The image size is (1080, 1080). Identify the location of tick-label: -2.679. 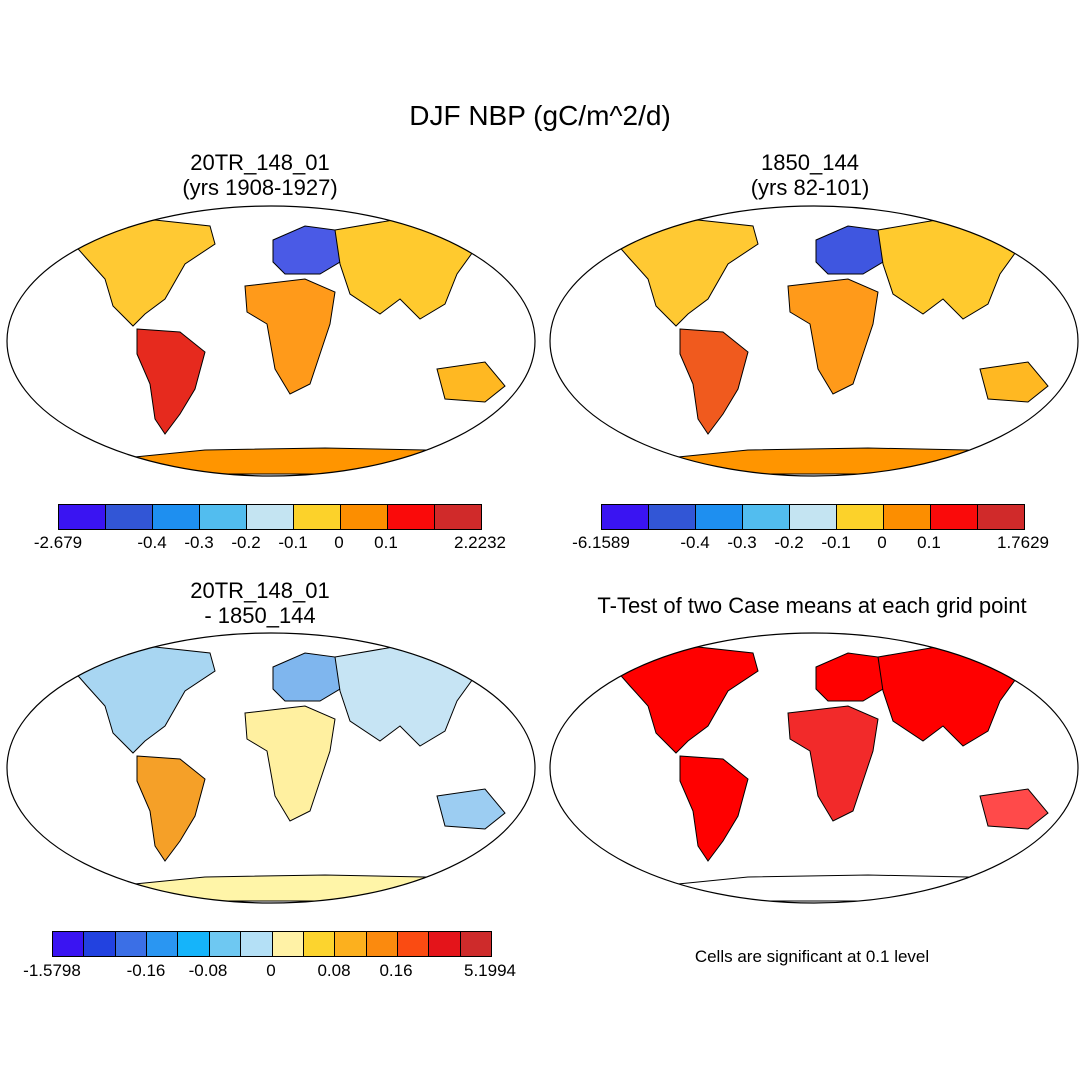
(58, 542).